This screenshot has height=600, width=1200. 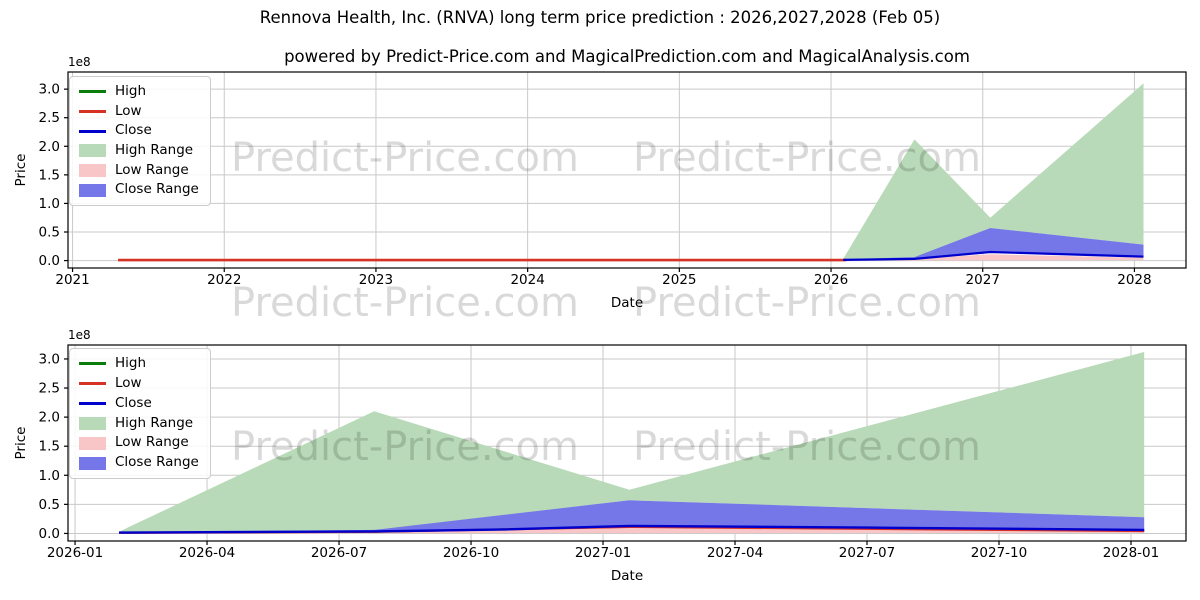 I want to click on x-tick-label: 2027-04, so click(x=735, y=553).